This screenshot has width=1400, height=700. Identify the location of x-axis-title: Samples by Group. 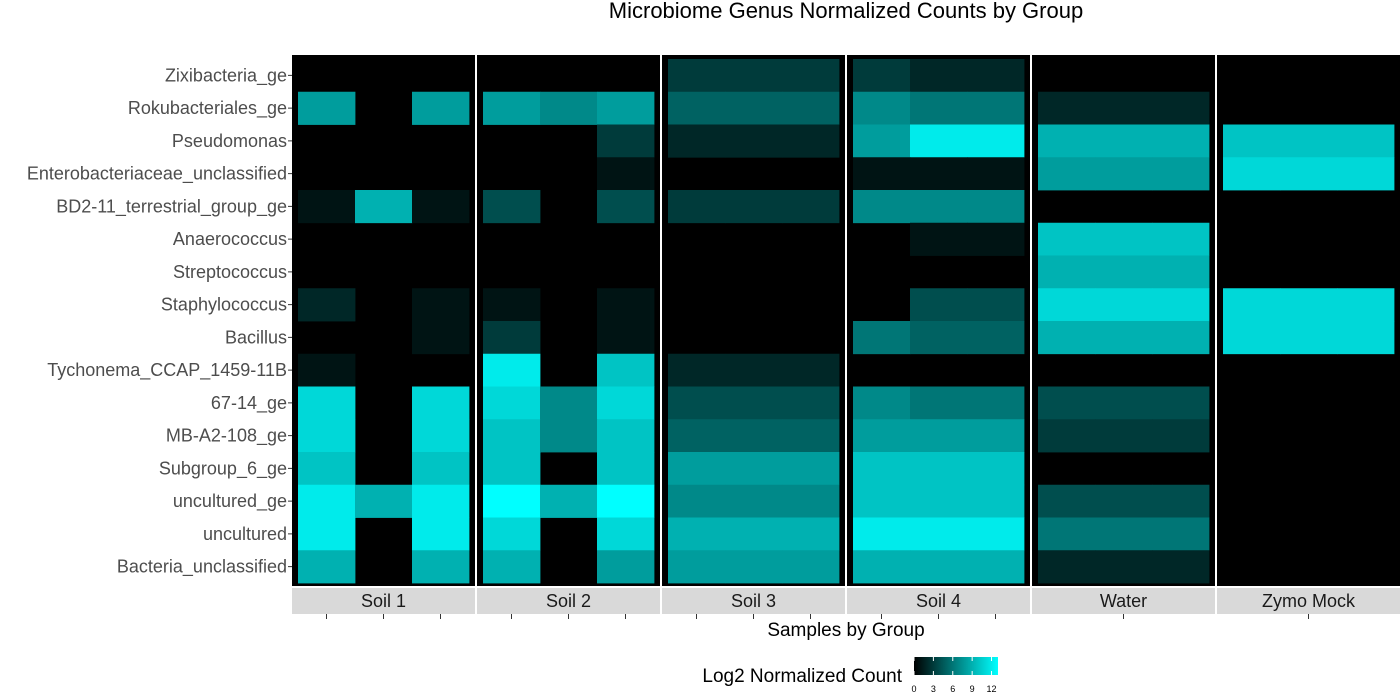
(845, 630).